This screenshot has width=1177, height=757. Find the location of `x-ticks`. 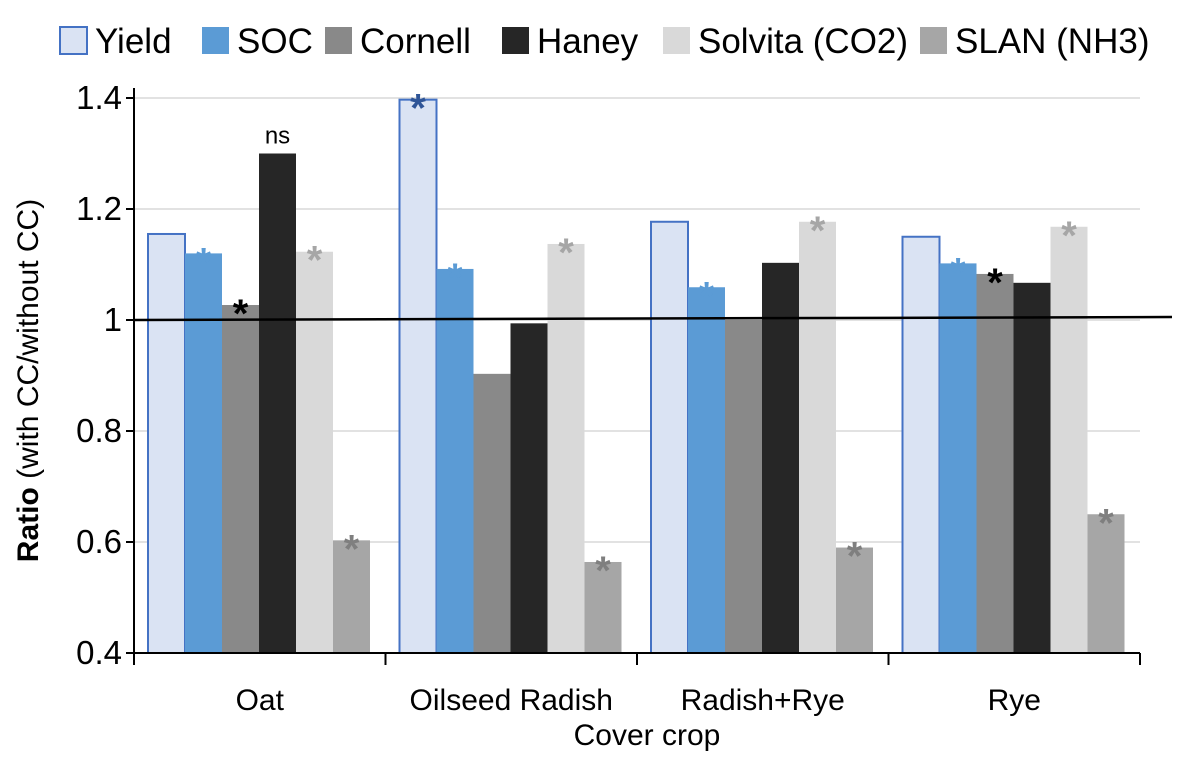

x-ticks is located at coordinates (637, 659).